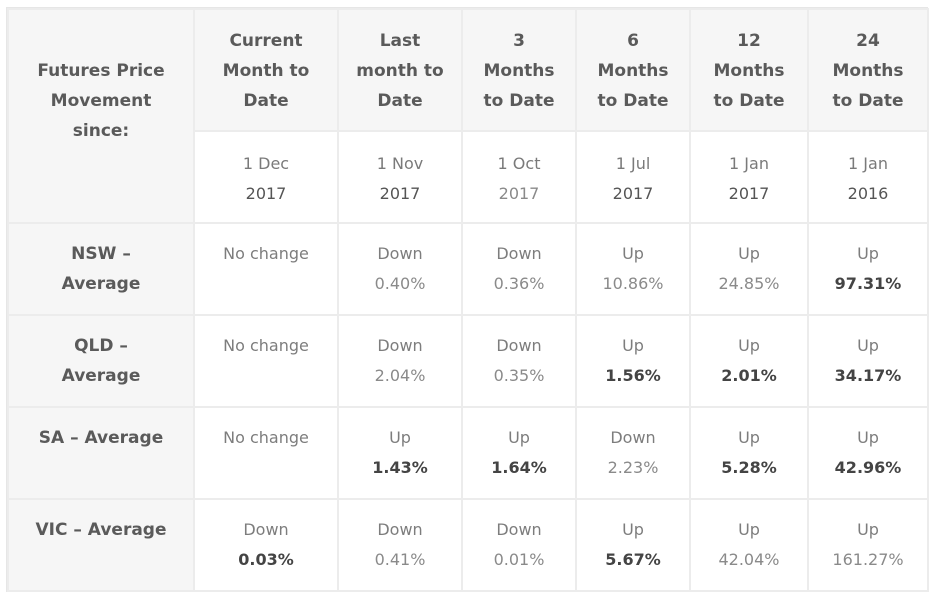  What do you see at coordinates (868, 41) in the screenshot?
I see `column-header-line: 24` at bounding box center [868, 41].